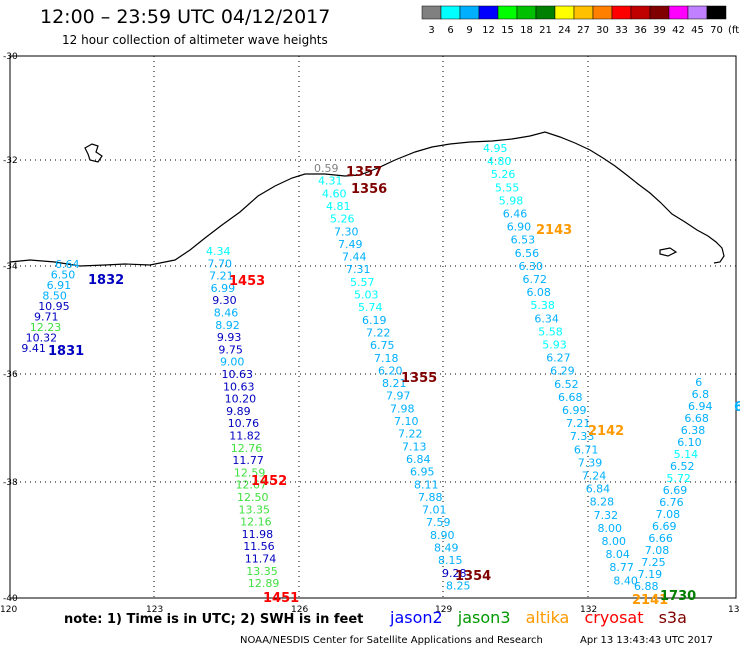  What do you see at coordinates (443, 610) in the screenshot?
I see `lon-label: 129` at bounding box center [443, 610].